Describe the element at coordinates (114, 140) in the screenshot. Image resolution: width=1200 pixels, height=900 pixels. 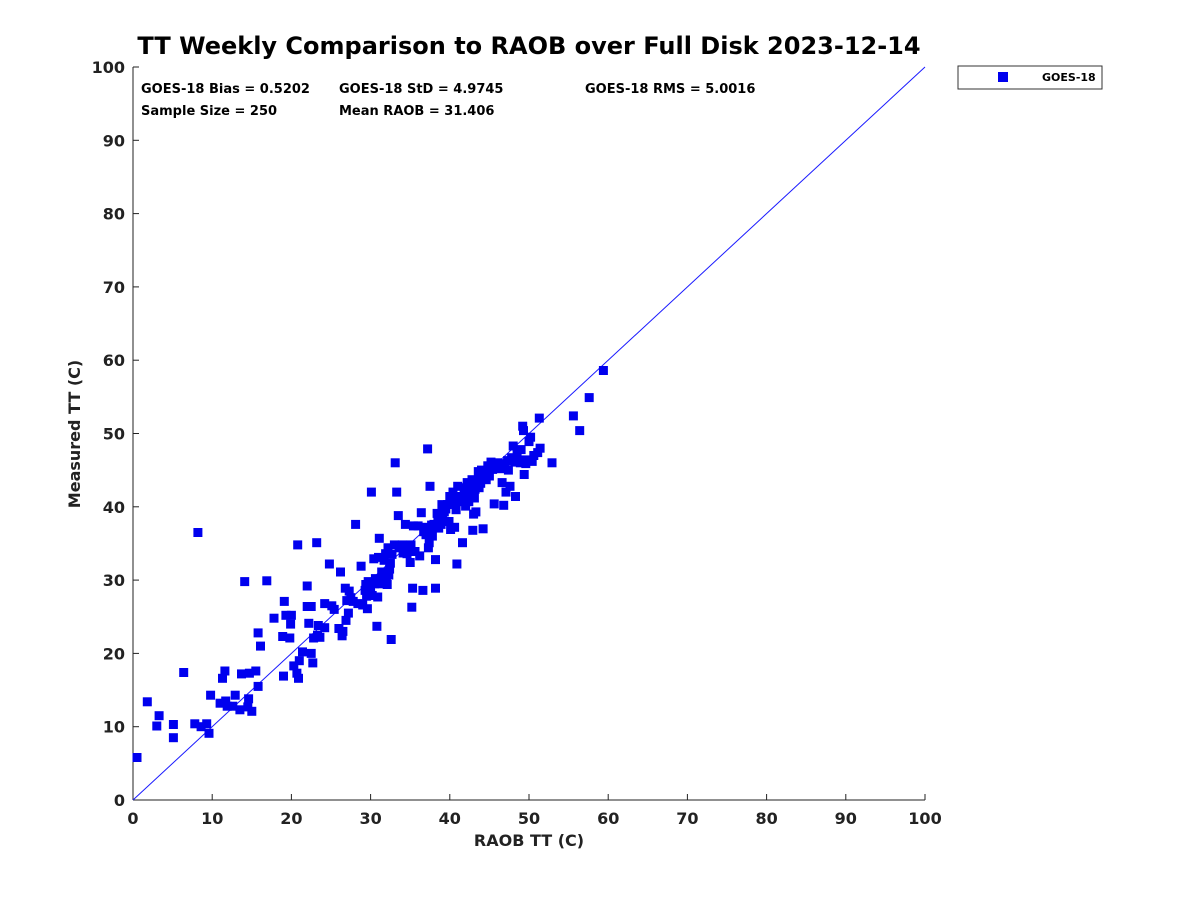
I see `y-tick-label: 90` at that location.